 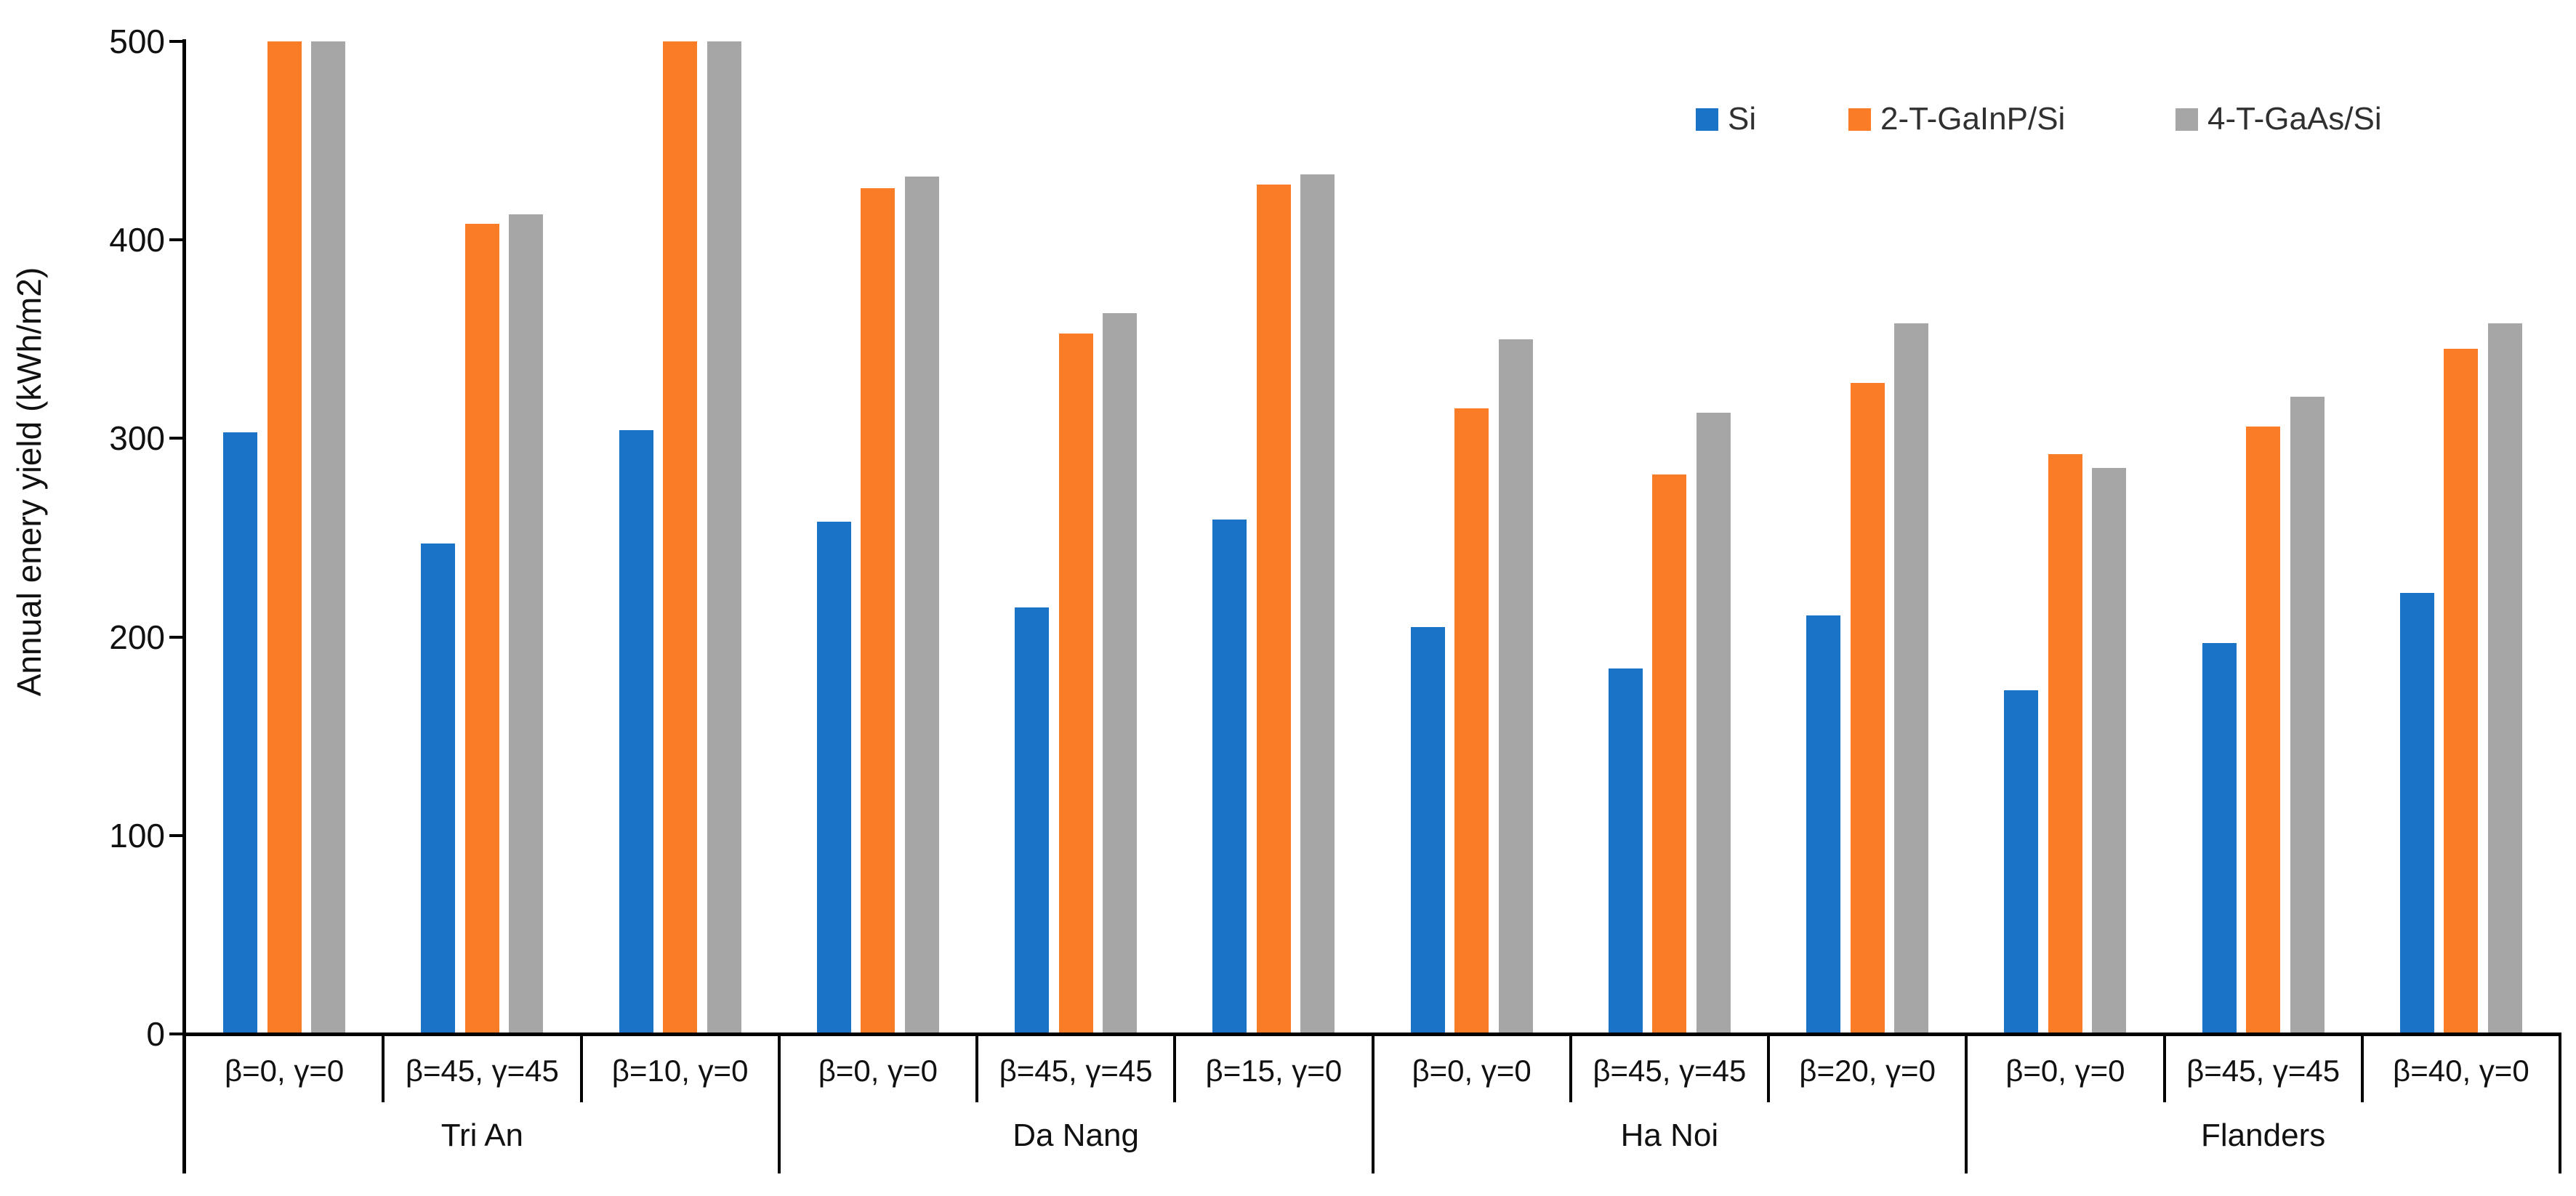 What do you see at coordinates (1229, 777) in the screenshot?
I see `bar-Si-Da Nang-2` at bounding box center [1229, 777].